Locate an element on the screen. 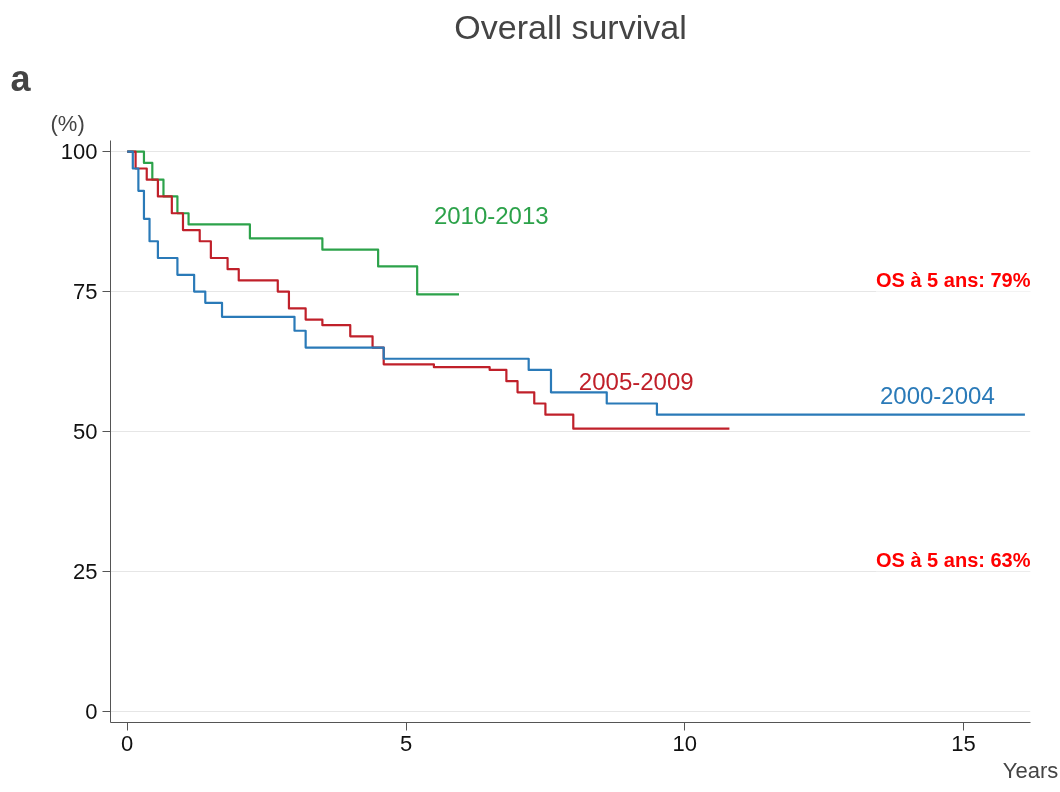 This screenshot has width=1060, height=792. y-tick-label: 0 is located at coordinates (91, 711).